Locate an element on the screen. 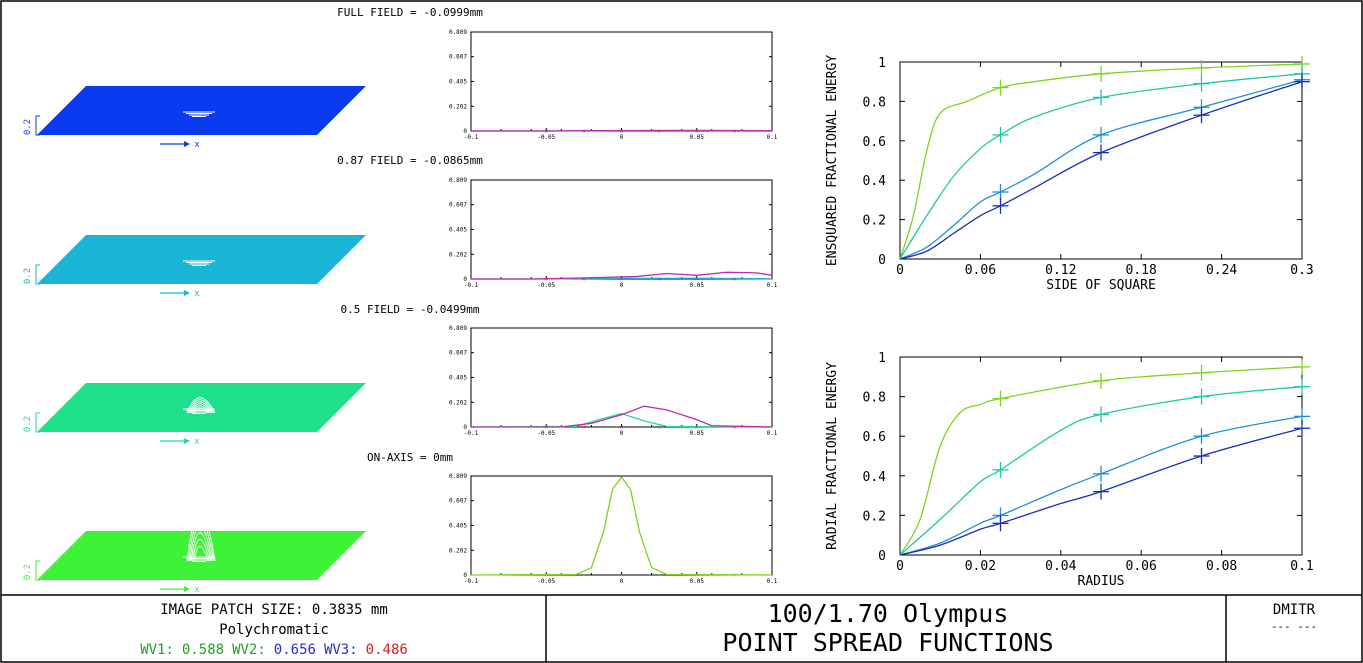 The height and width of the screenshot is (663, 1363). corner-label: DMITR is located at coordinates (1294, 610).